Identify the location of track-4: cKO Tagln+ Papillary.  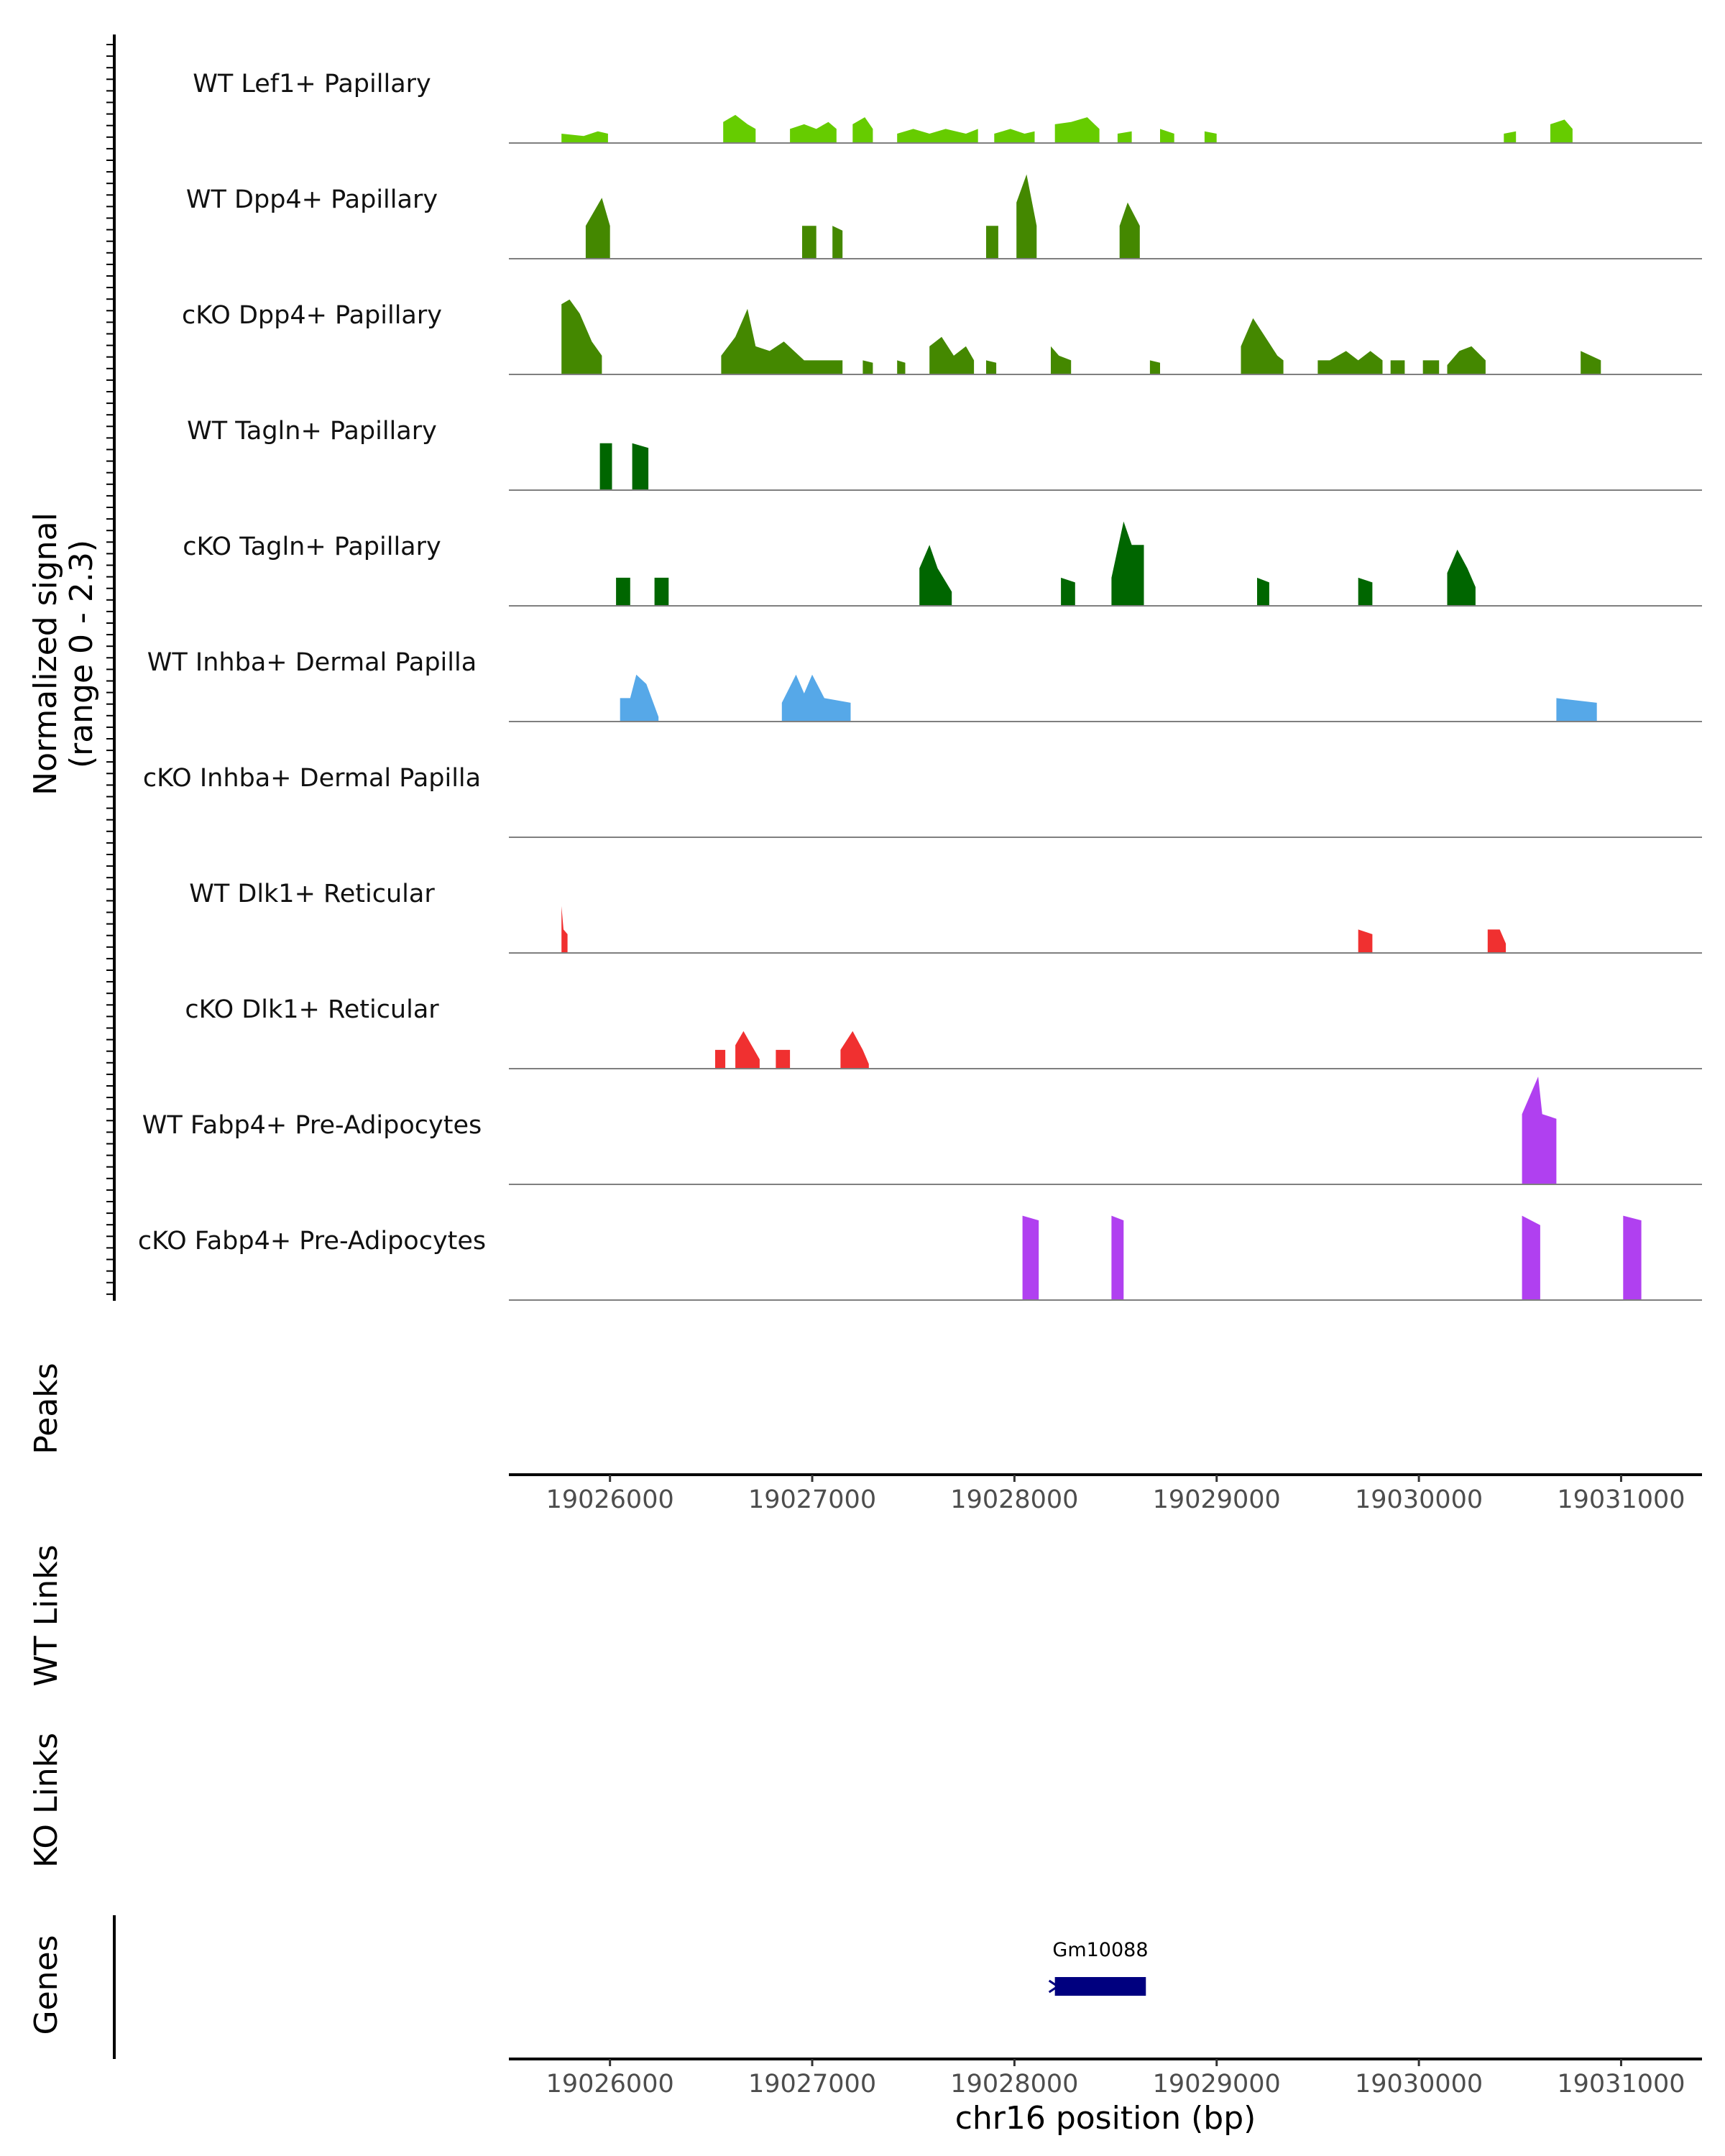
(942, 564).